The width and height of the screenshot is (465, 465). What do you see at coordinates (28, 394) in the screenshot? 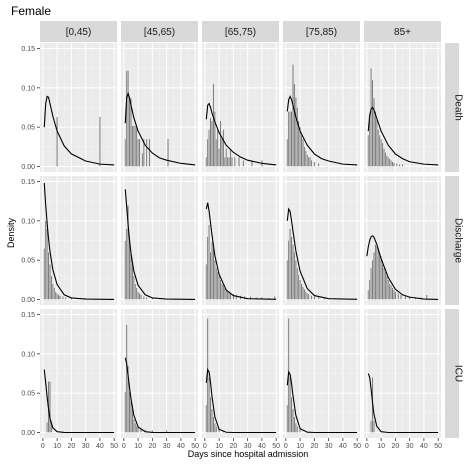
I see `y-tick-label: 0.05` at bounding box center [28, 394].